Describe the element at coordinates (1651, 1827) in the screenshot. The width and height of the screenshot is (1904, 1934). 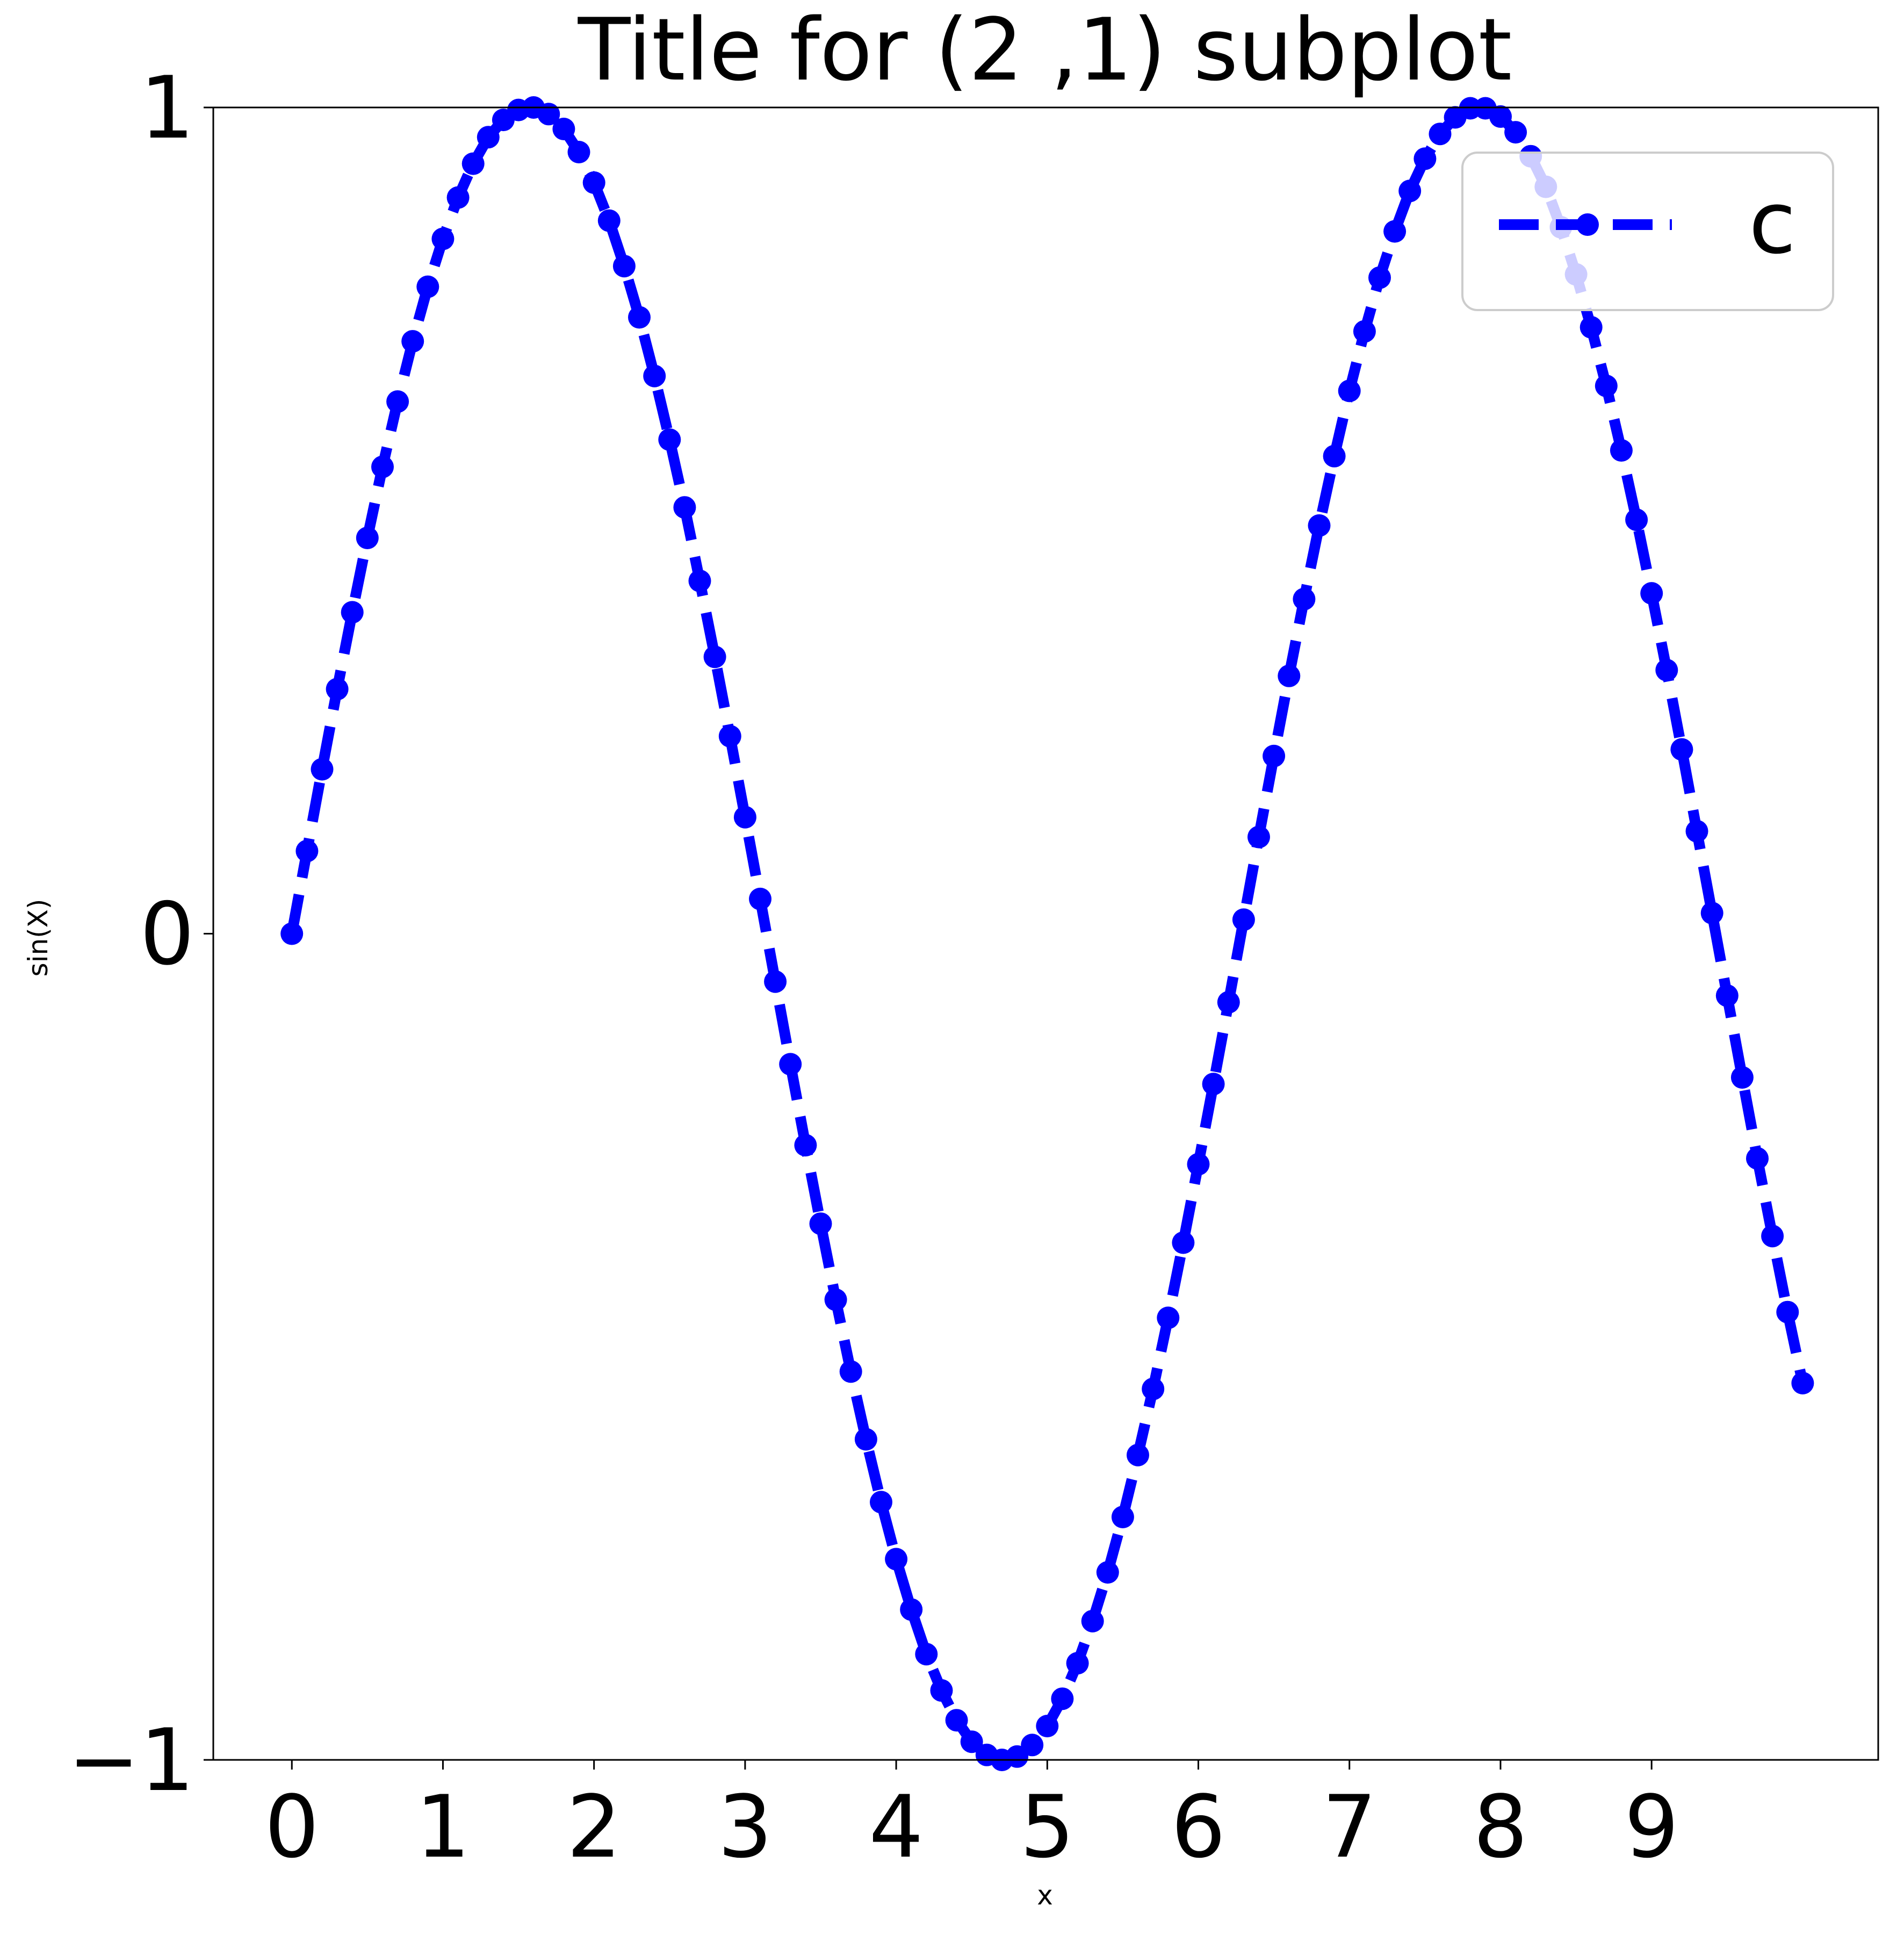
I see `x-tick-label: 9` at that location.